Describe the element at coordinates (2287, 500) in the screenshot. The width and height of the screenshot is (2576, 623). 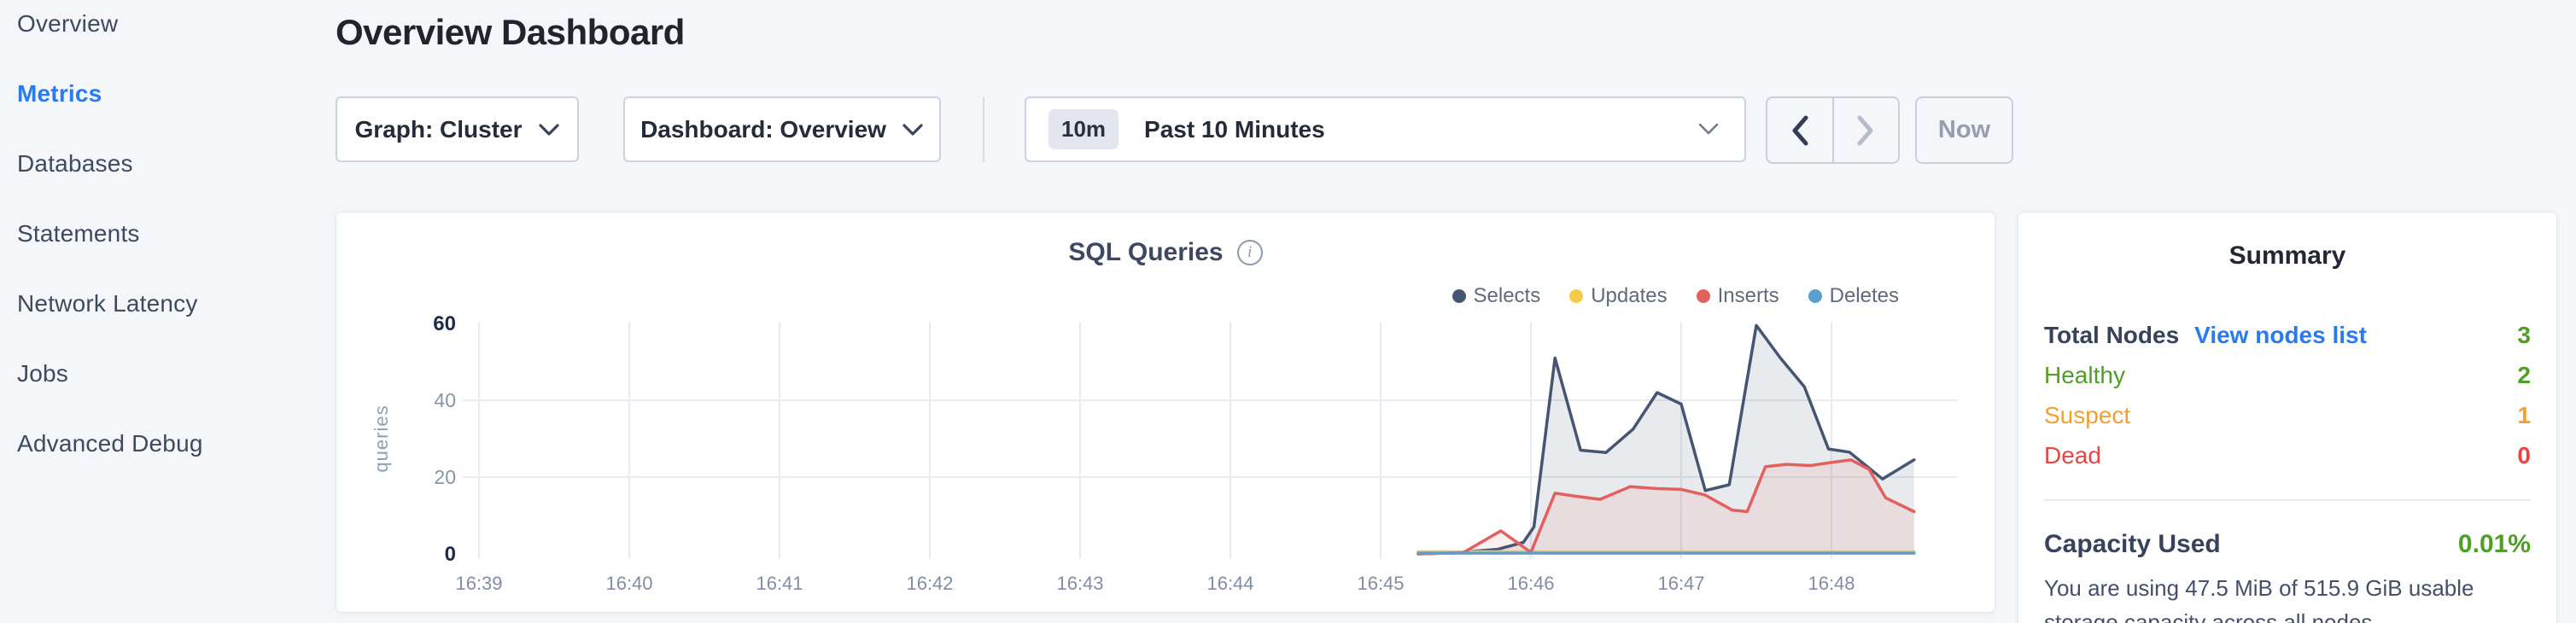
I see `summary-divider` at that location.